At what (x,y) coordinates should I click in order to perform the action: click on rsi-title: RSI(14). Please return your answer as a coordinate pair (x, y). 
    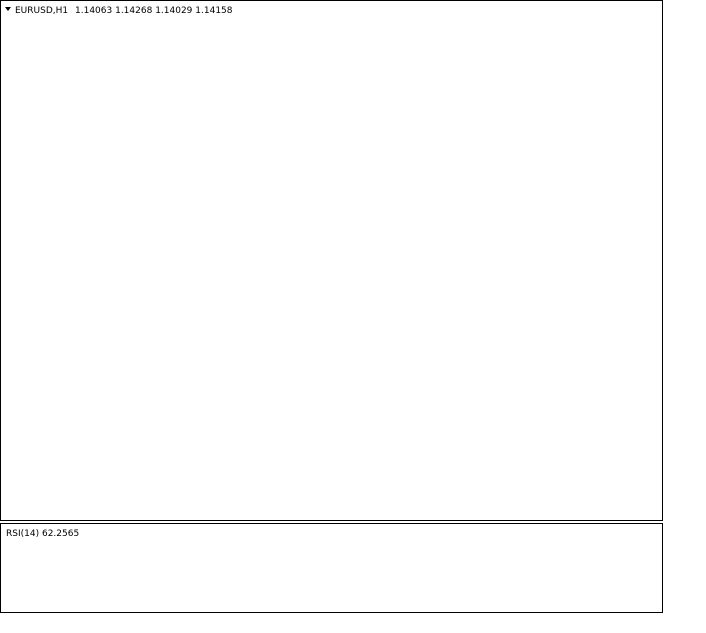
    Looking at the image, I should click on (22, 534).